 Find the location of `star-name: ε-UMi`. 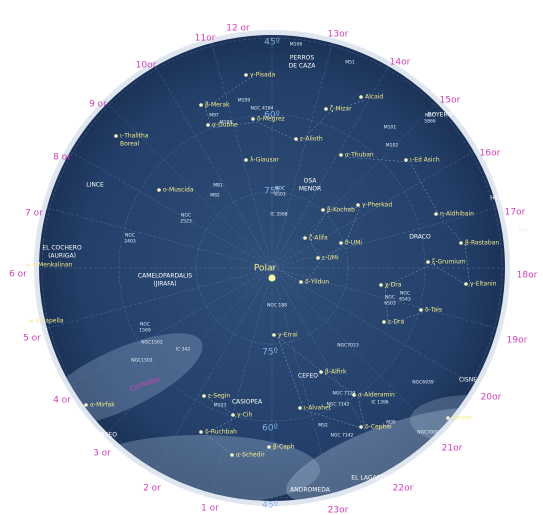

star-name: ε-UMi is located at coordinates (330, 258).